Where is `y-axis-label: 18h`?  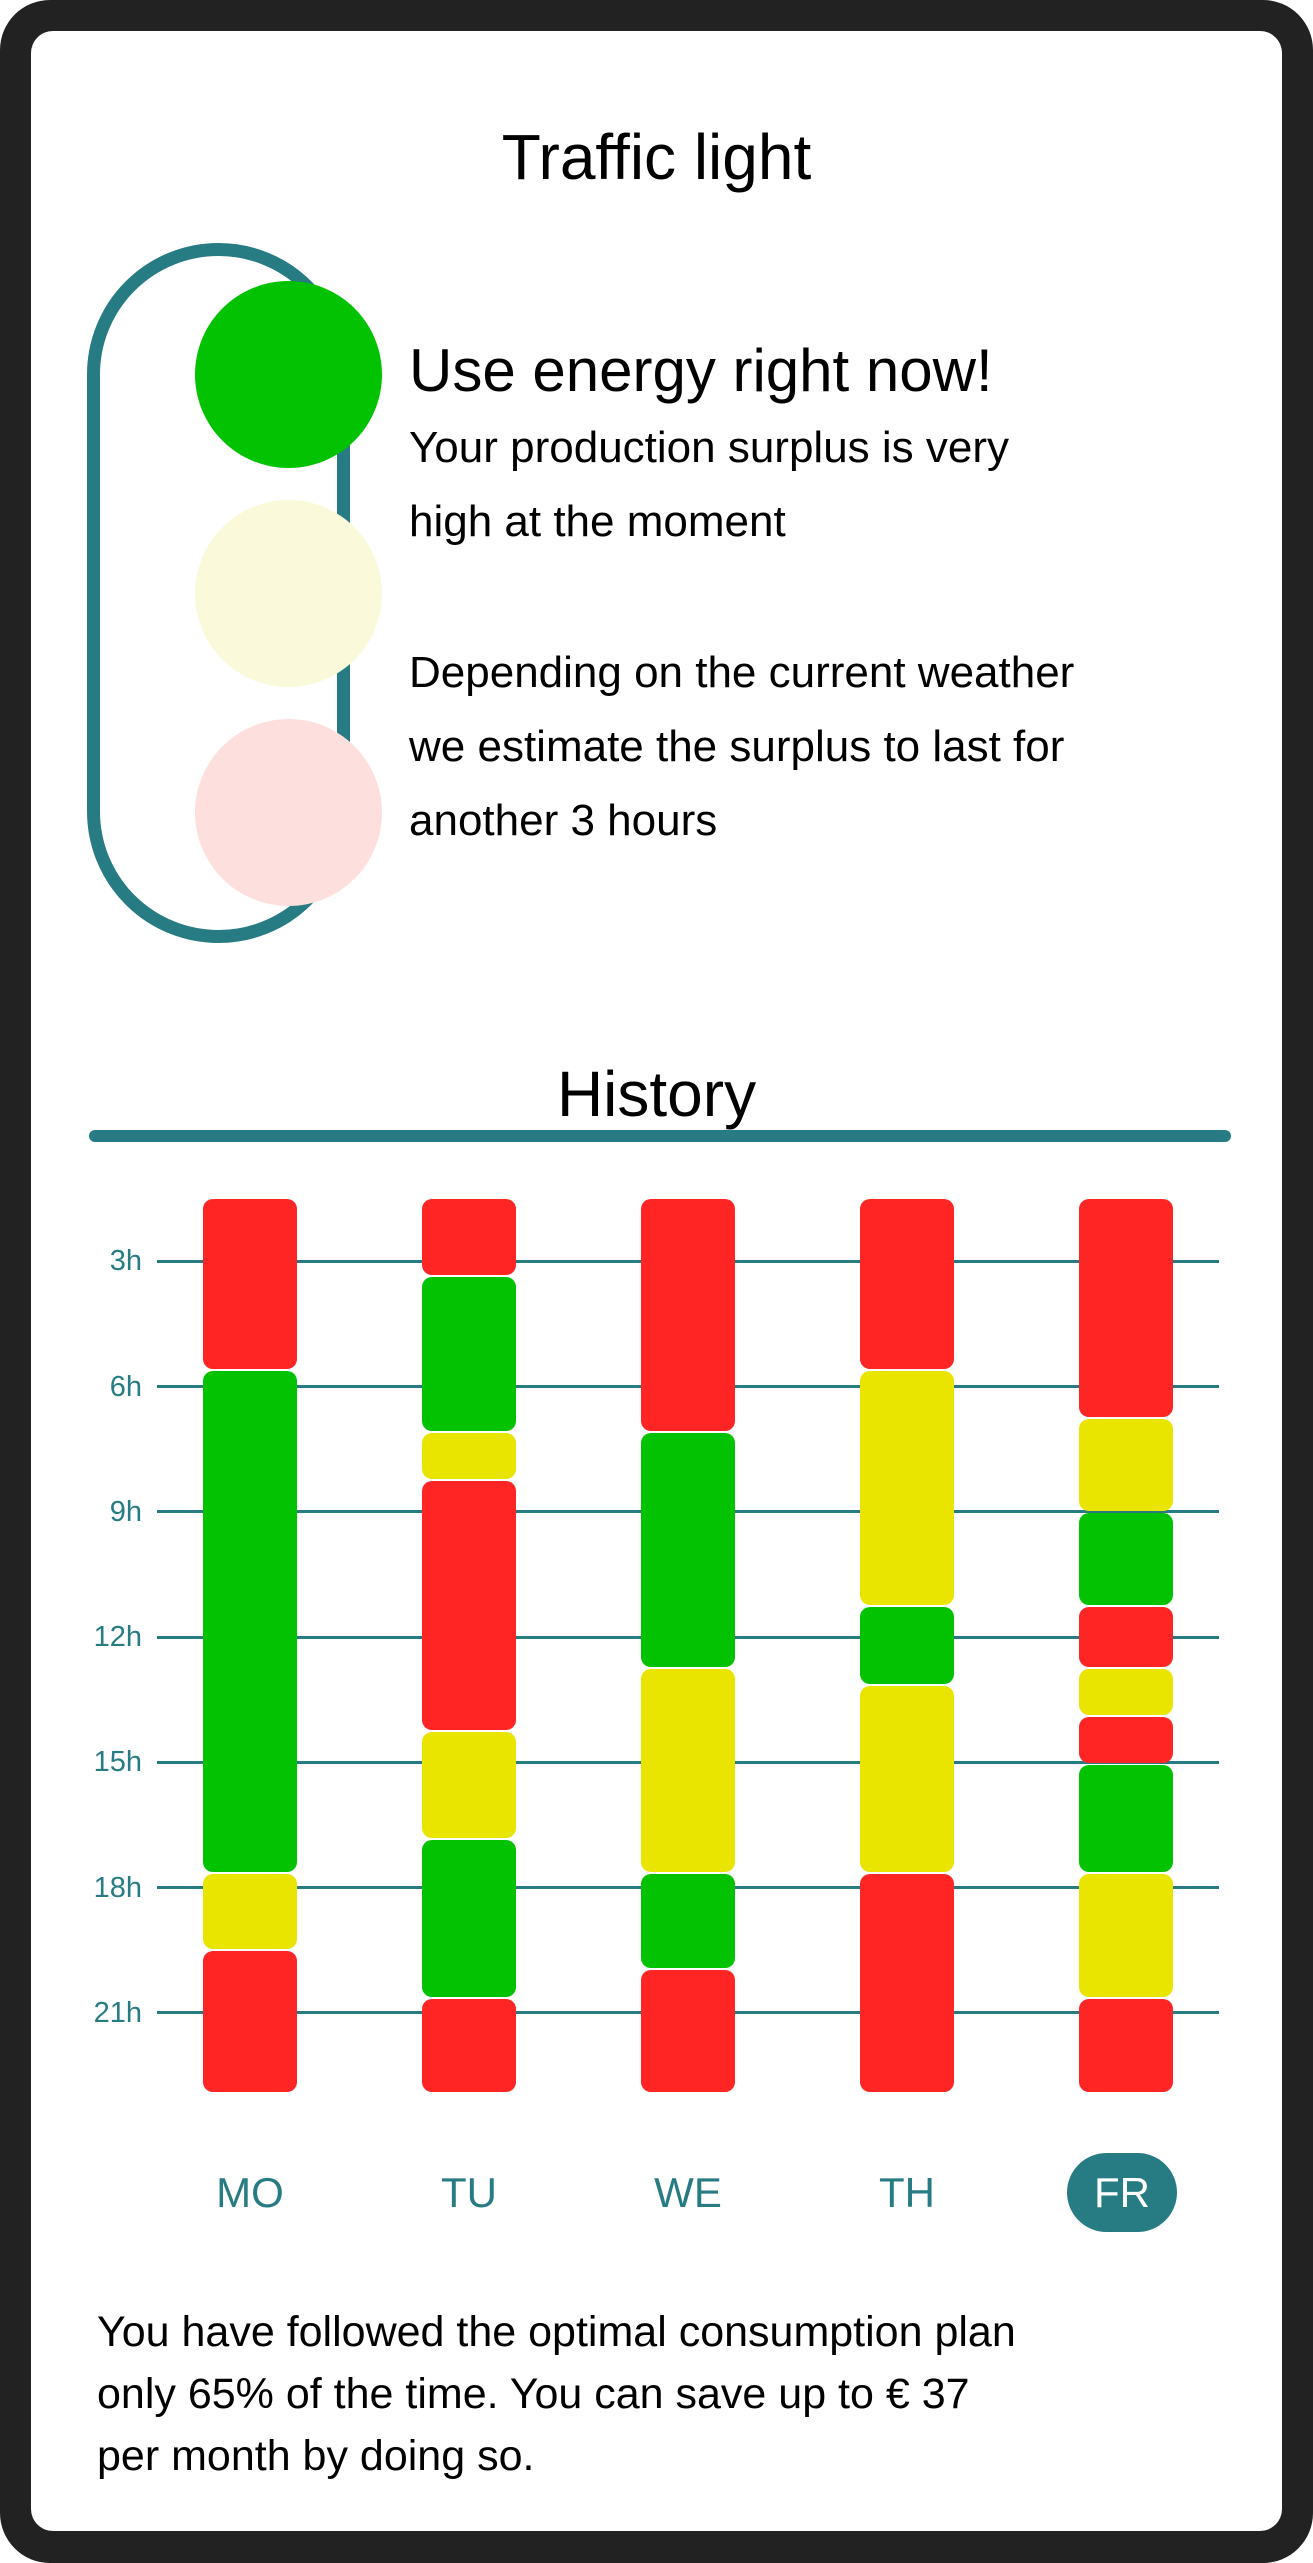 y-axis-label: 18h is located at coordinates (117, 1887).